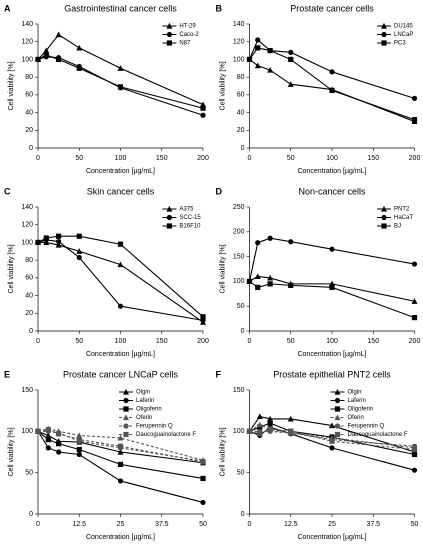 The width and height of the screenshot is (423, 550). I want to click on x-tick-label: 25, so click(121, 524).